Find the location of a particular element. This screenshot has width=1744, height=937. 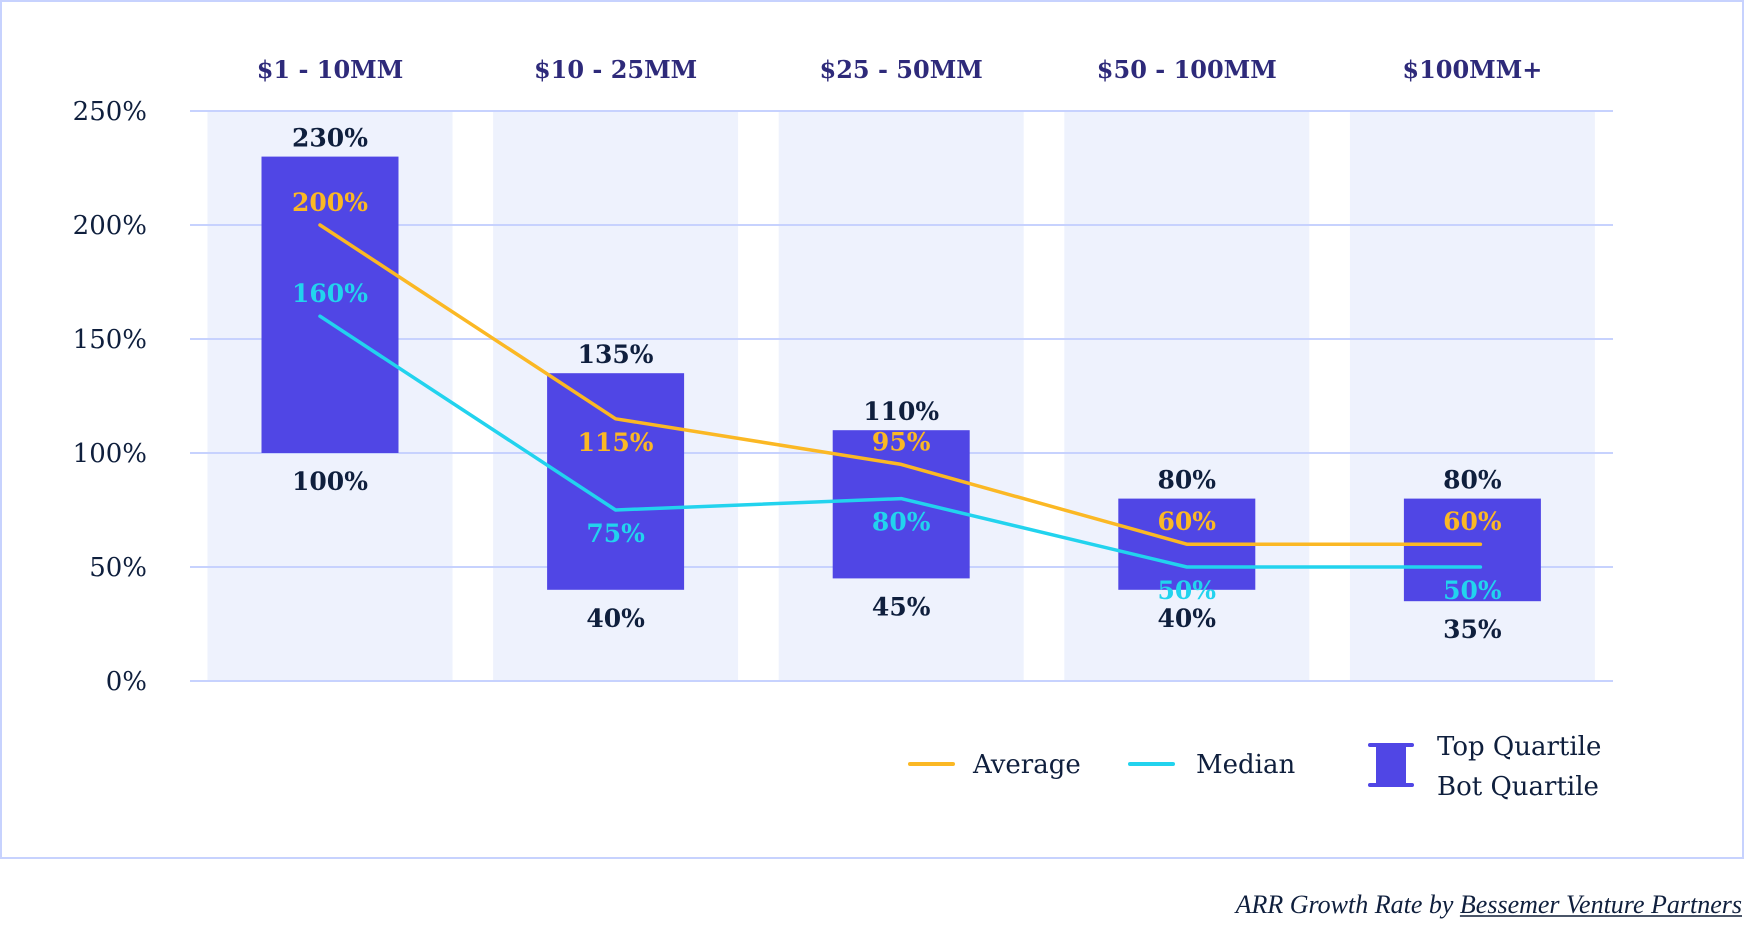

median-label: 75% is located at coordinates (615, 533).